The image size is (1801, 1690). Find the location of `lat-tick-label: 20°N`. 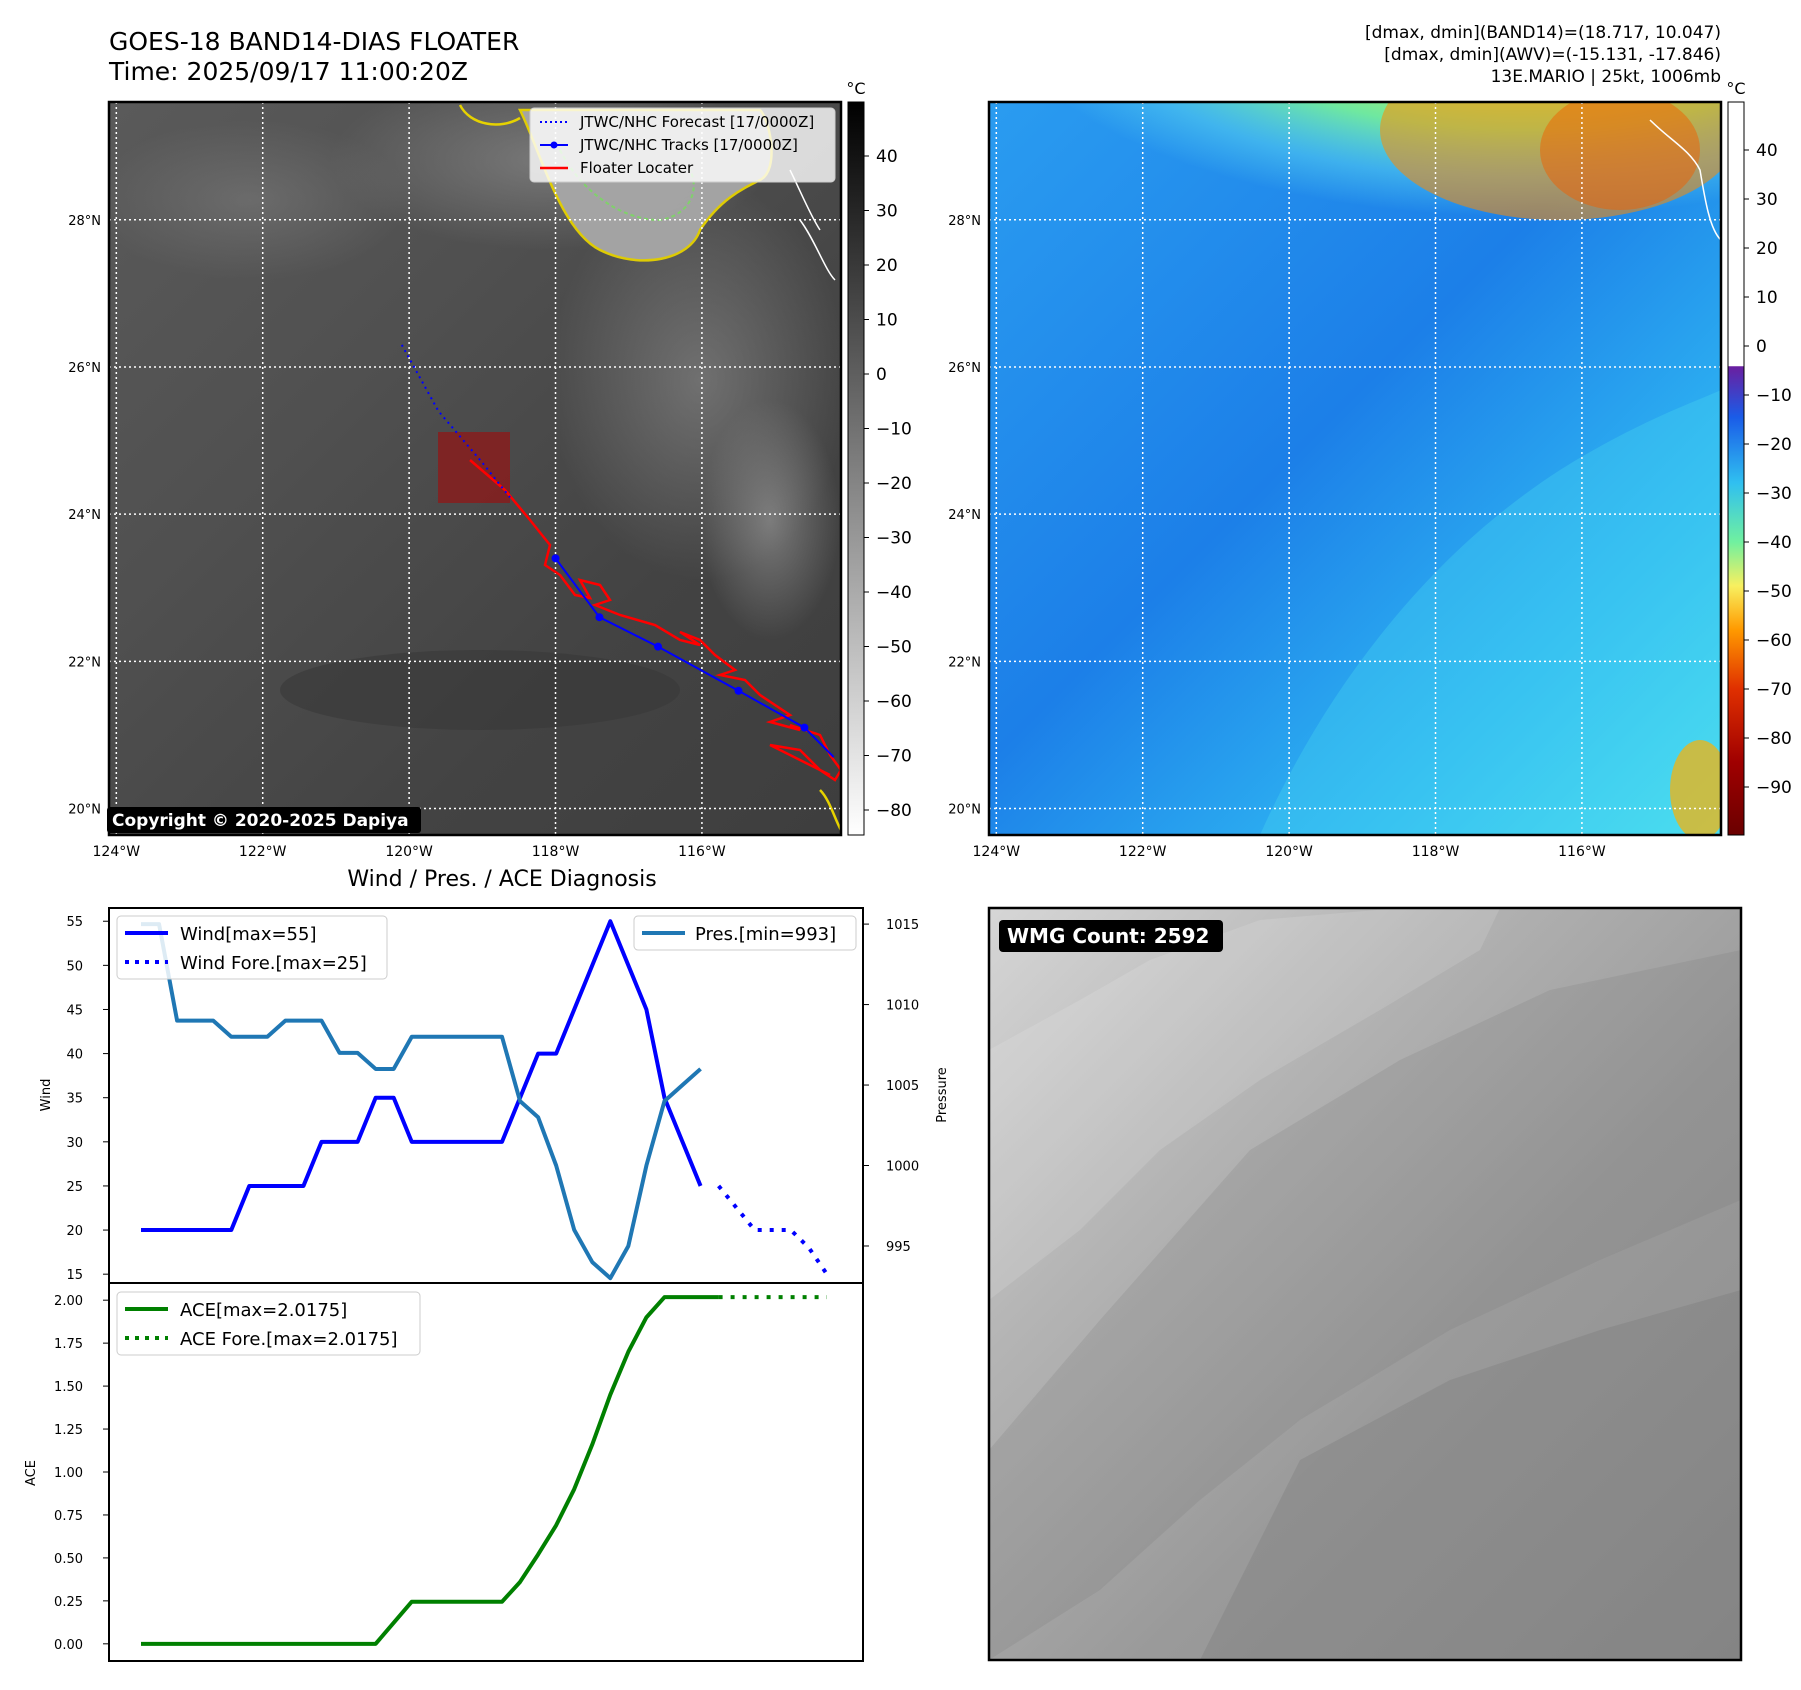

lat-tick-label: 20°N is located at coordinates (964, 810).